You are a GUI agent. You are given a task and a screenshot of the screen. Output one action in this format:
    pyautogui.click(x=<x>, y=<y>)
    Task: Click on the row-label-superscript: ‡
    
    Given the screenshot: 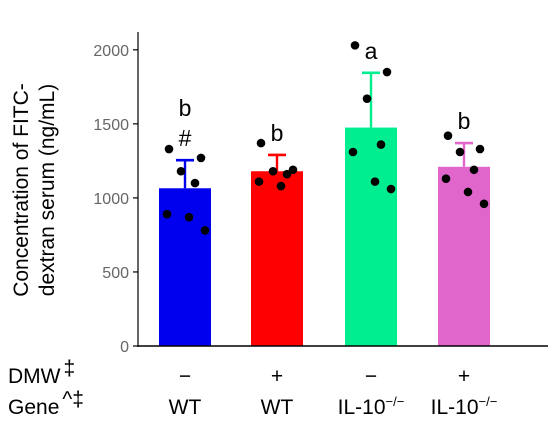 What is the action you would take?
    pyautogui.click(x=69, y=368)
    